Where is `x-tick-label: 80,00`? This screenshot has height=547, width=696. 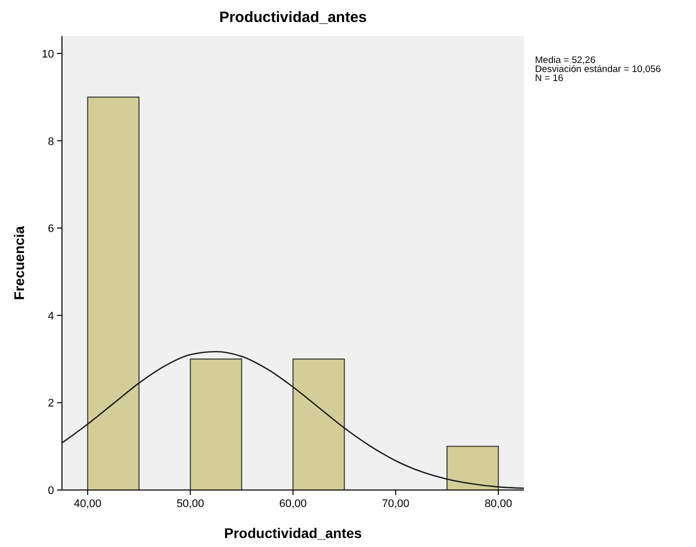 x-tick-label: 80,00 is located at coordinates (498, 504).